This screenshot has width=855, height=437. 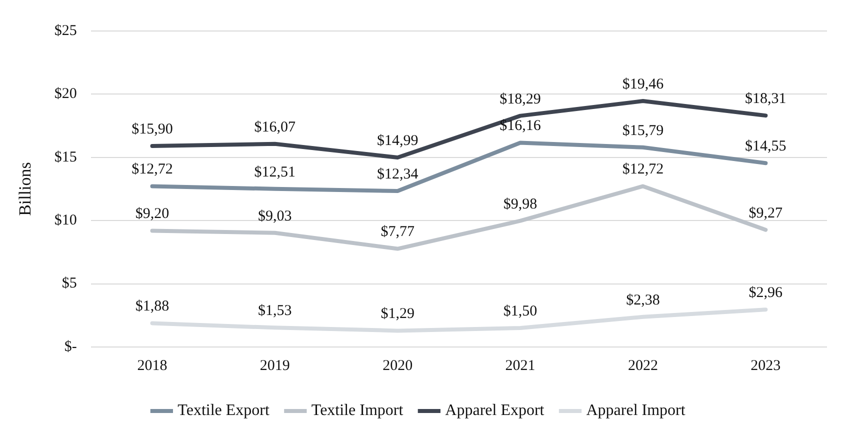 What do you see at coordinates (766, 293) in the screenshot?
I see `data-label: $2,96` at bounding box center [766, 293].